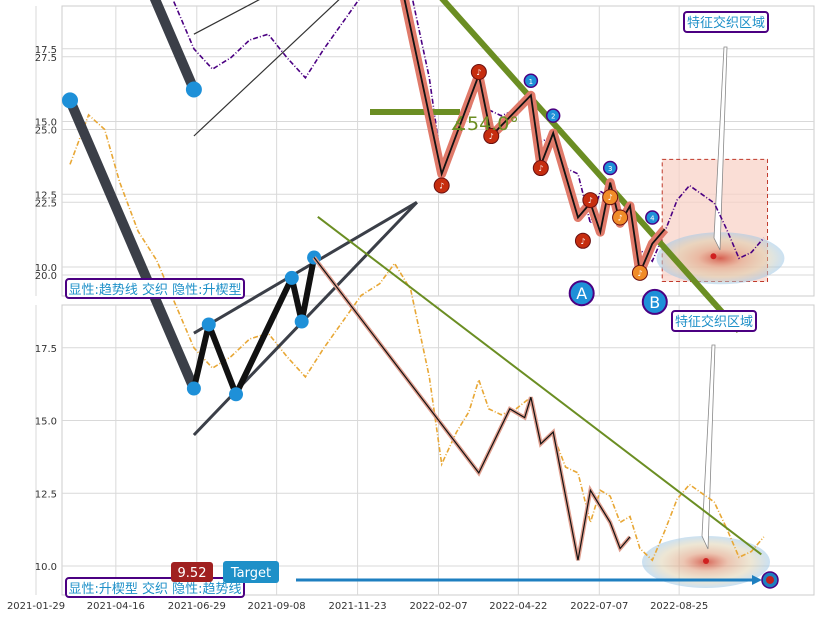  I want to click on top-point-label: A, so click(581, 293).